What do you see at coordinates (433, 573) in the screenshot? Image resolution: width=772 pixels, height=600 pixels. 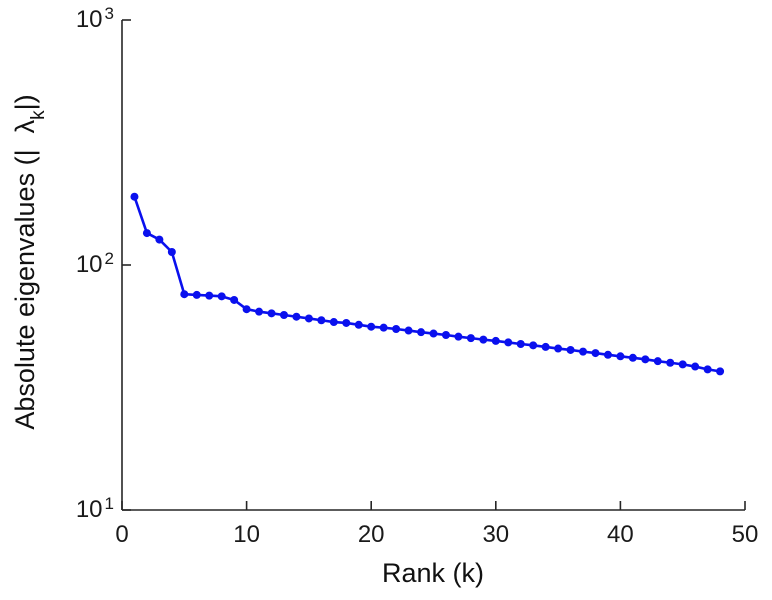 I see `x-axis-label: Rank (k)` at bounding box center [433, 573].